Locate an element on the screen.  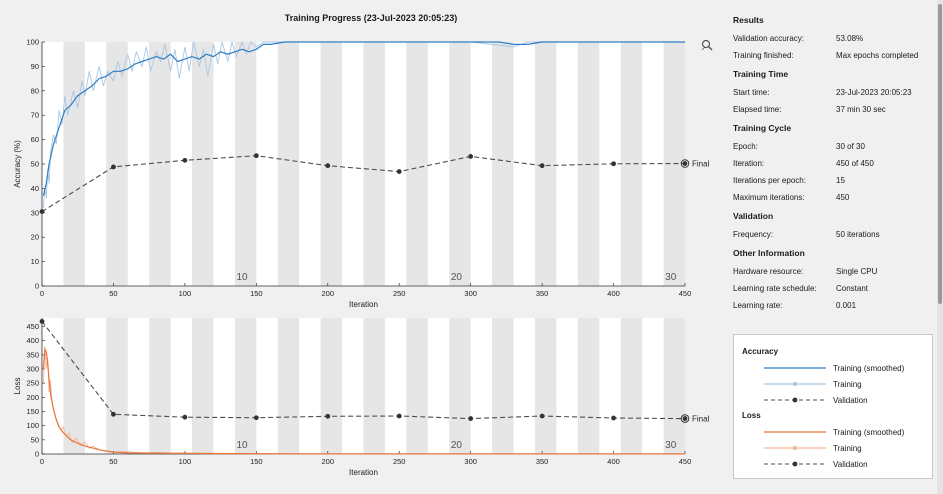
legend-acc-validation-label: Validation is located at coordinates (850, 400).